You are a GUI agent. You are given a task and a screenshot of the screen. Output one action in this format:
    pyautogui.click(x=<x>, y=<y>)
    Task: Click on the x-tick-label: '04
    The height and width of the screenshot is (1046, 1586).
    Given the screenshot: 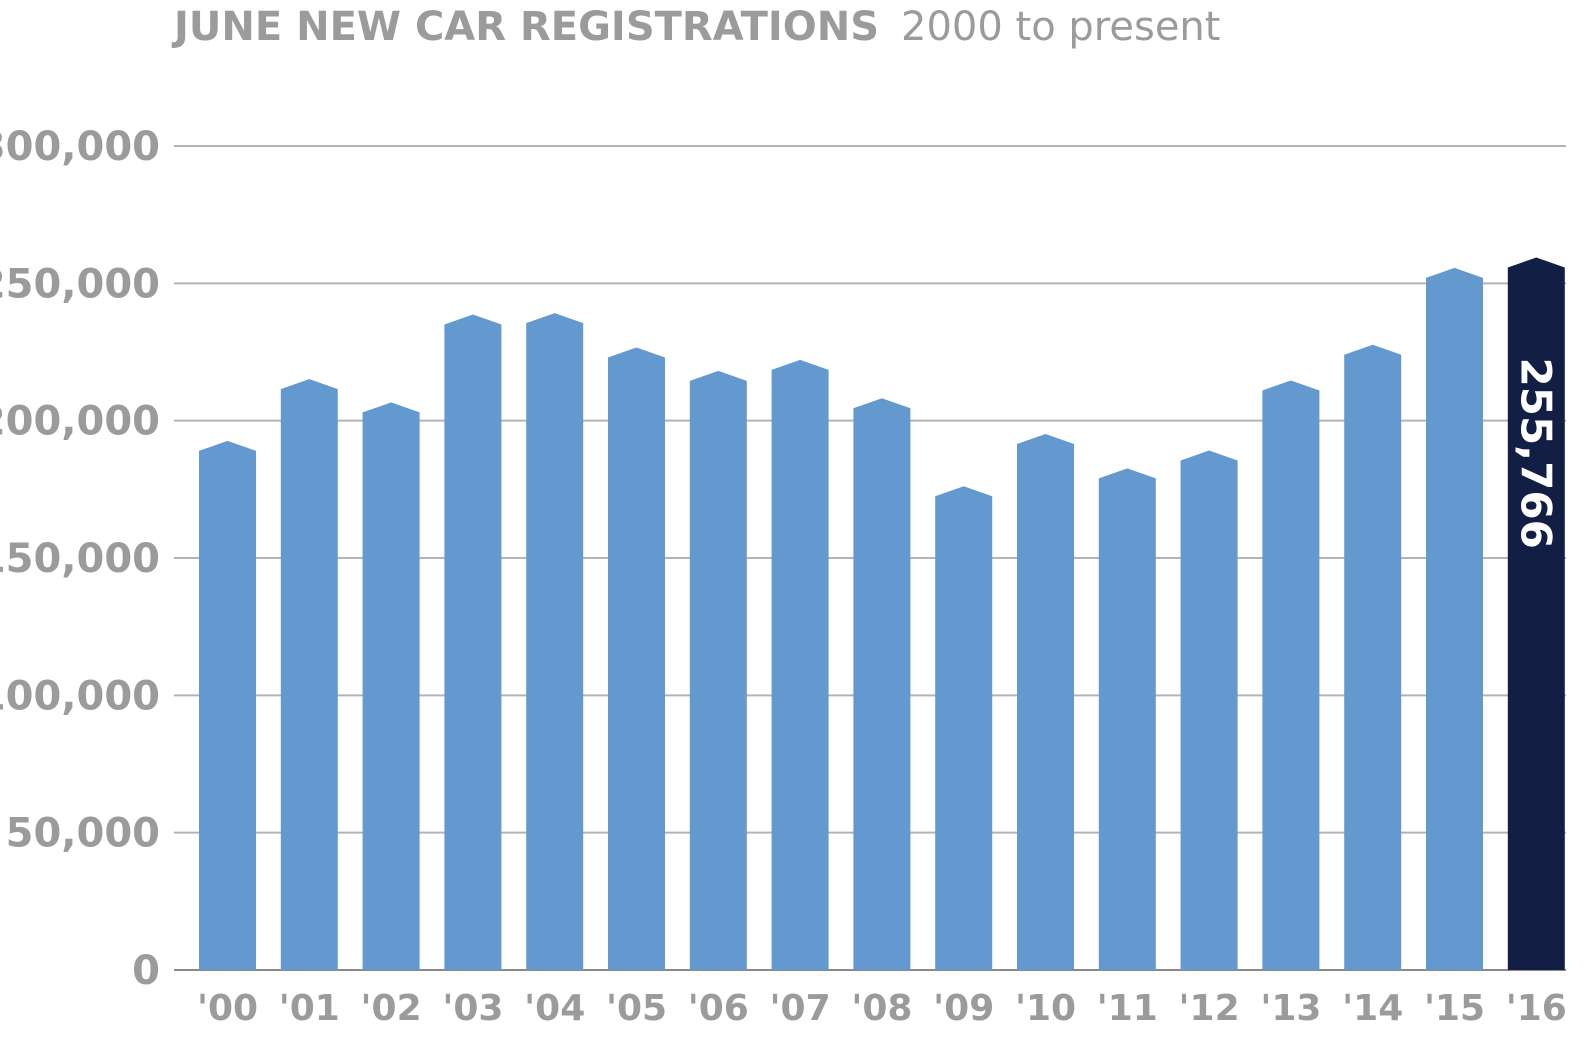 What is the action you would take?
    pyautogui.click(x=554, y=1008)
    